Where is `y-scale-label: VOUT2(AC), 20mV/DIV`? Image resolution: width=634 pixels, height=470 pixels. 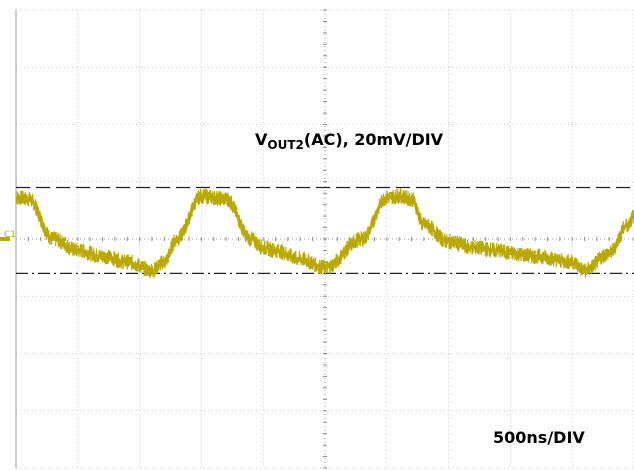 y-scale-label: VOUT2(AC), 20mV/DIV is located at coordinates (349, 141).